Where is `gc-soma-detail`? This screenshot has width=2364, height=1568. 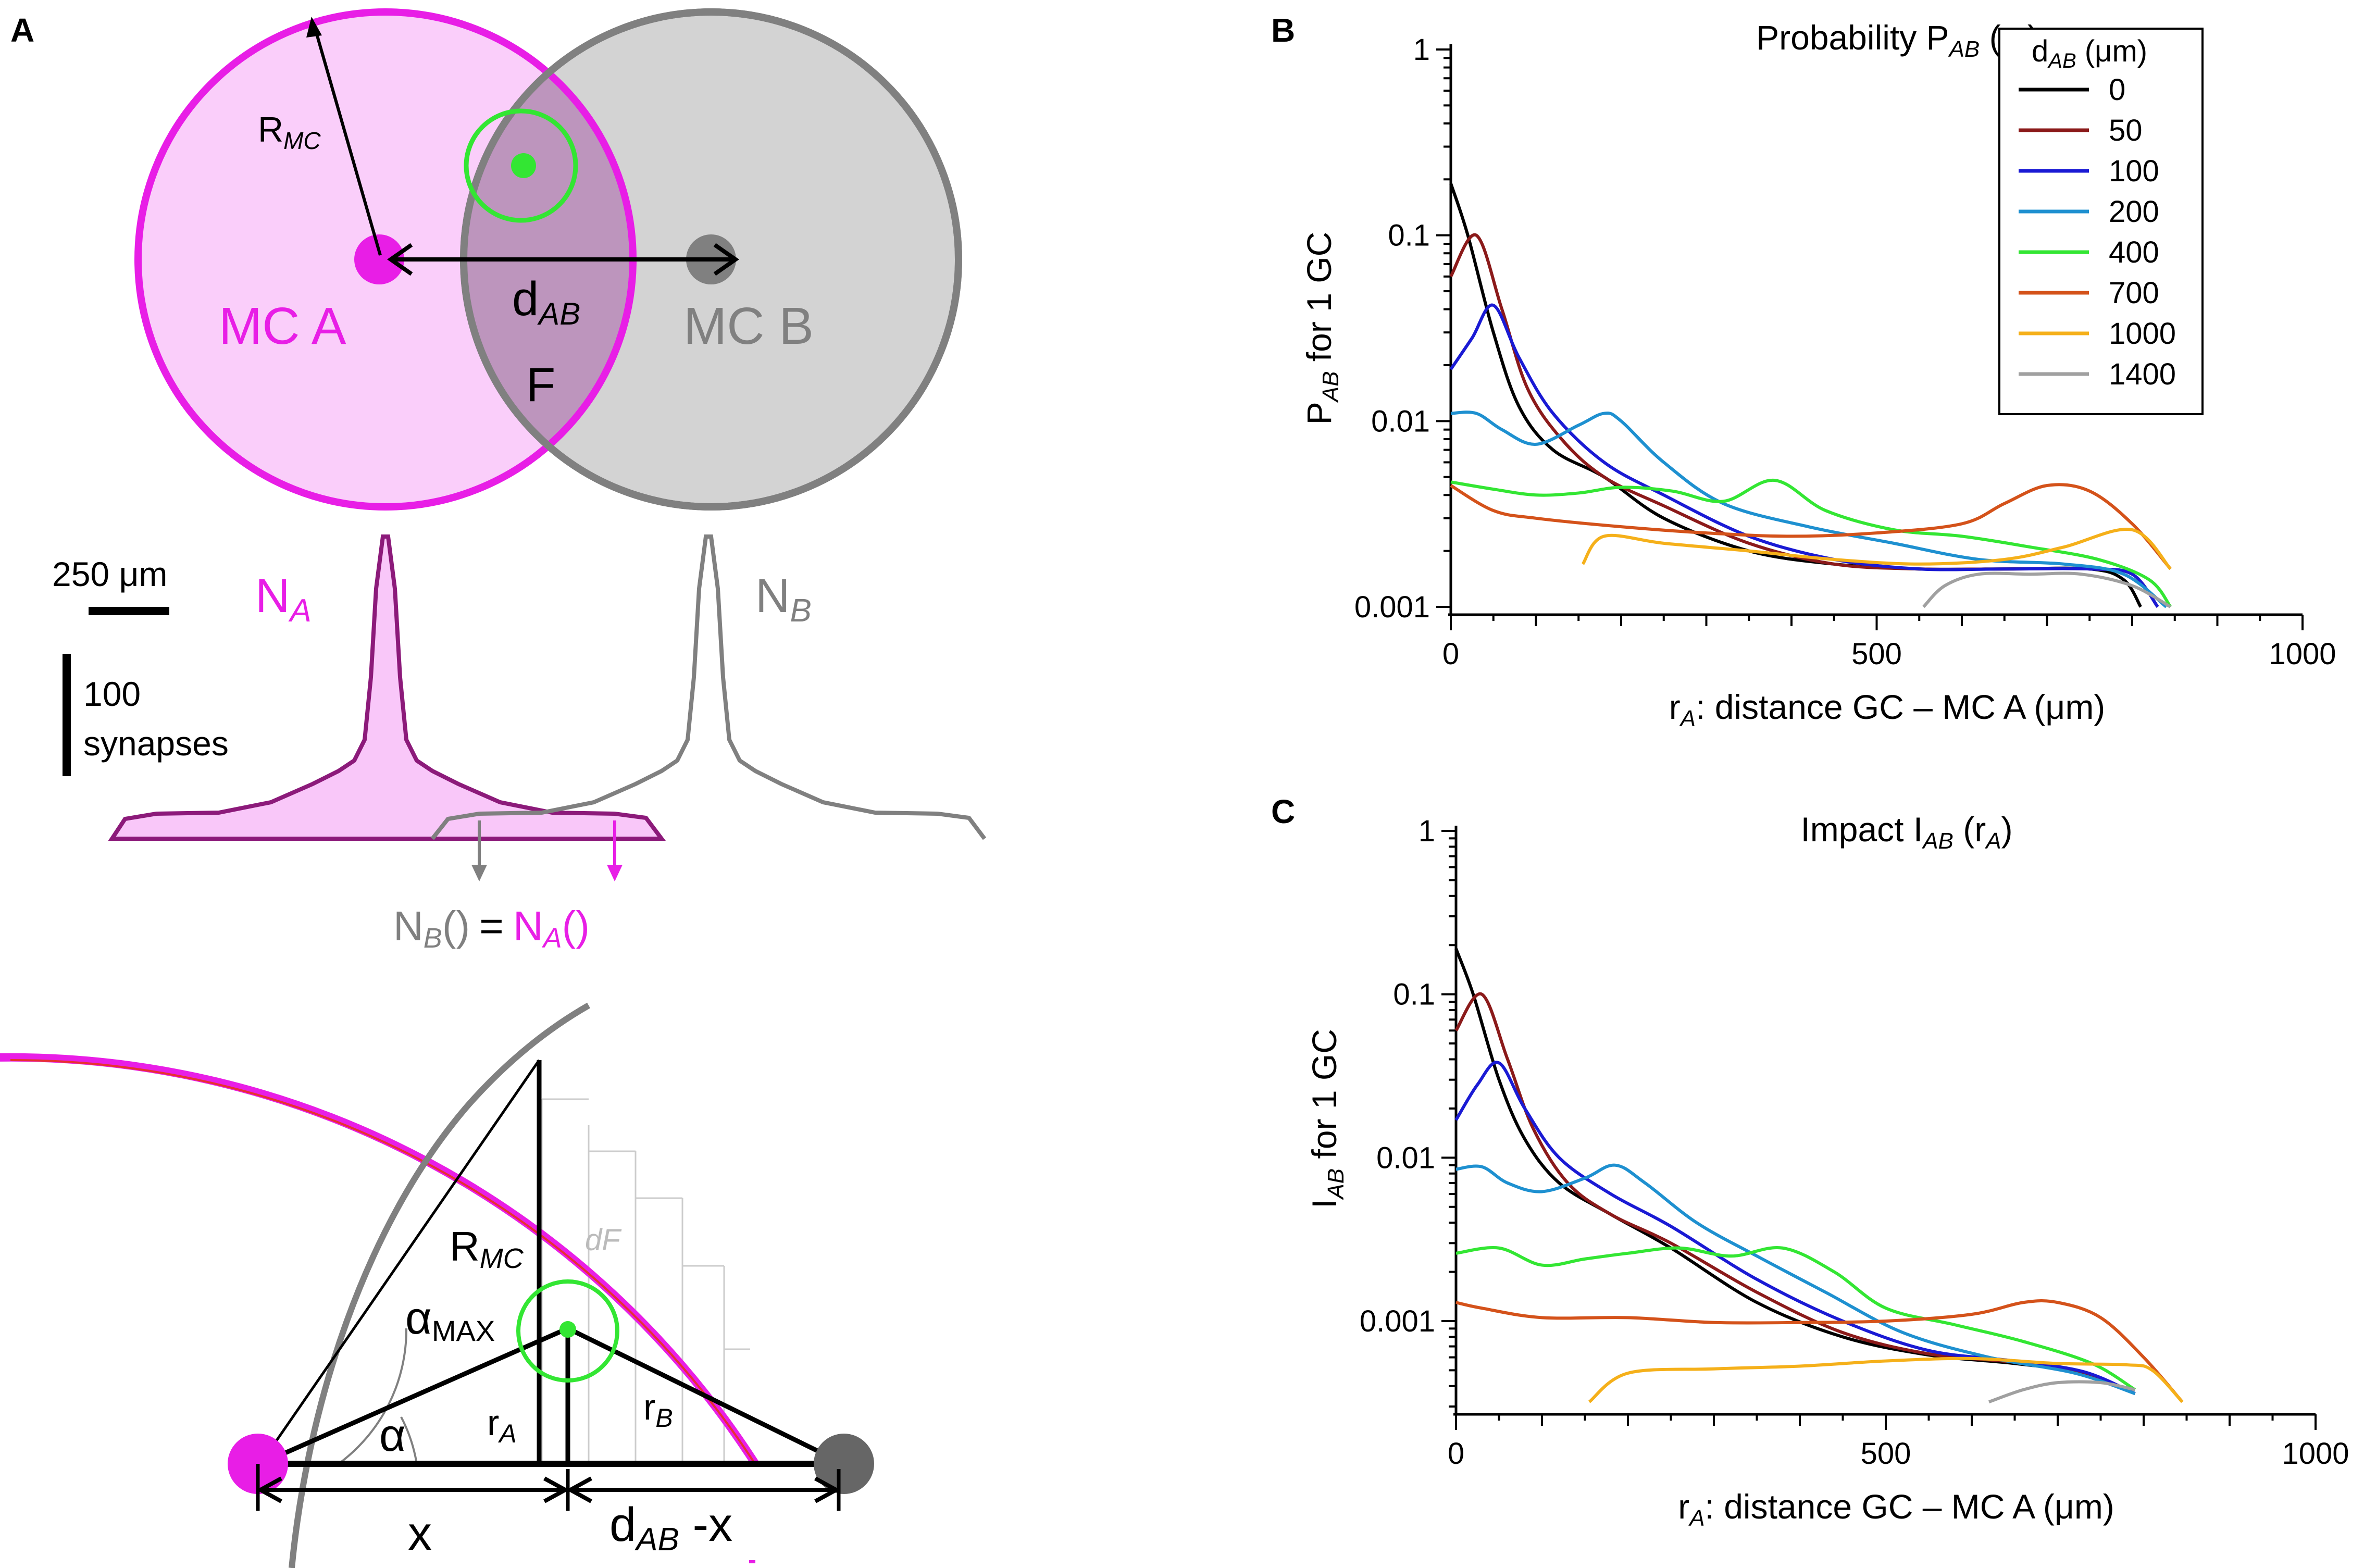
gc-soma-detail is located at coordinates (568, 1329).